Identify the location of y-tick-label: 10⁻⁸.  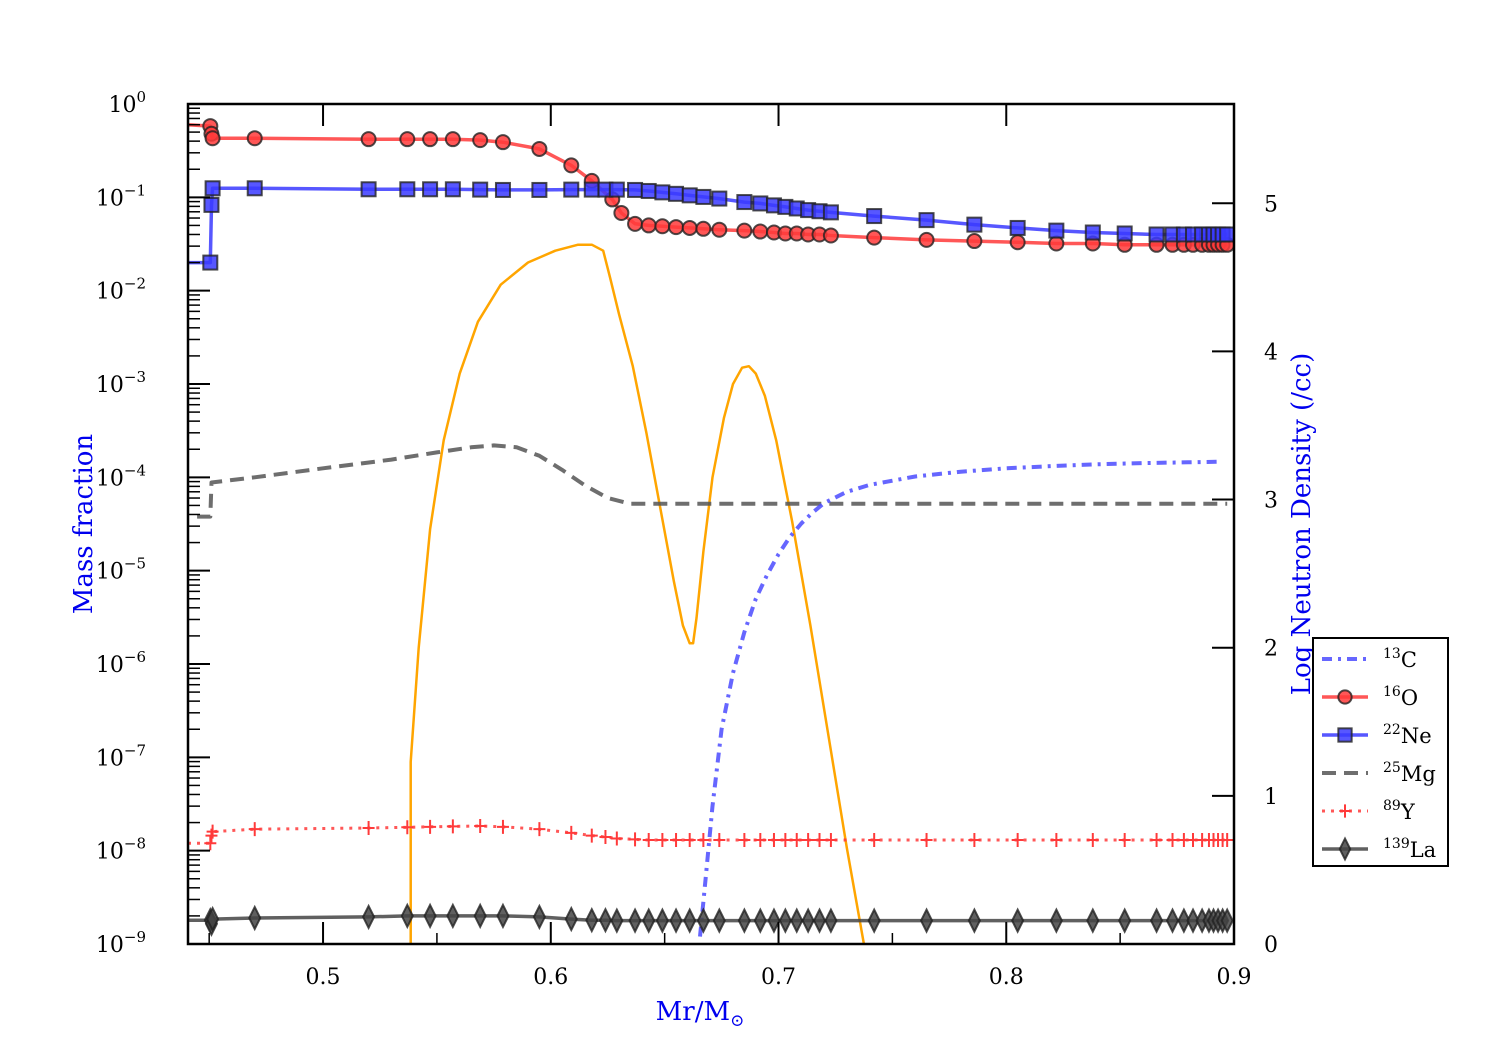
(121, 850).